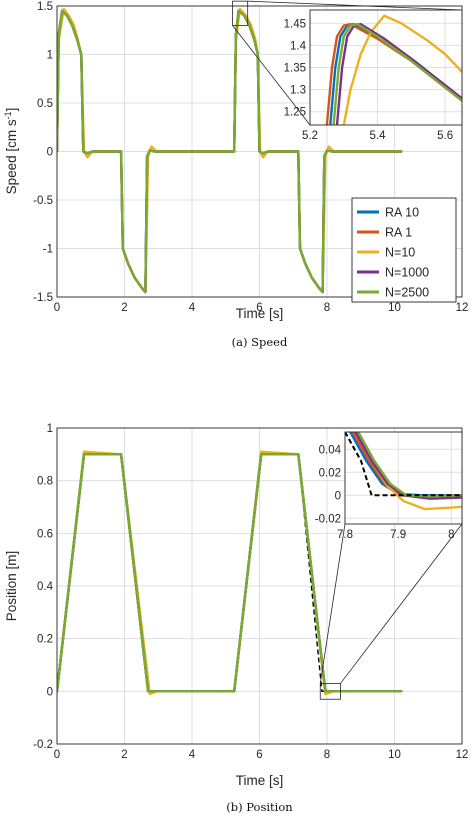 The image size is (474, 819). I want to click on position-x-ticks: 0 2 4 6 8 10 12, so click(261, 755).